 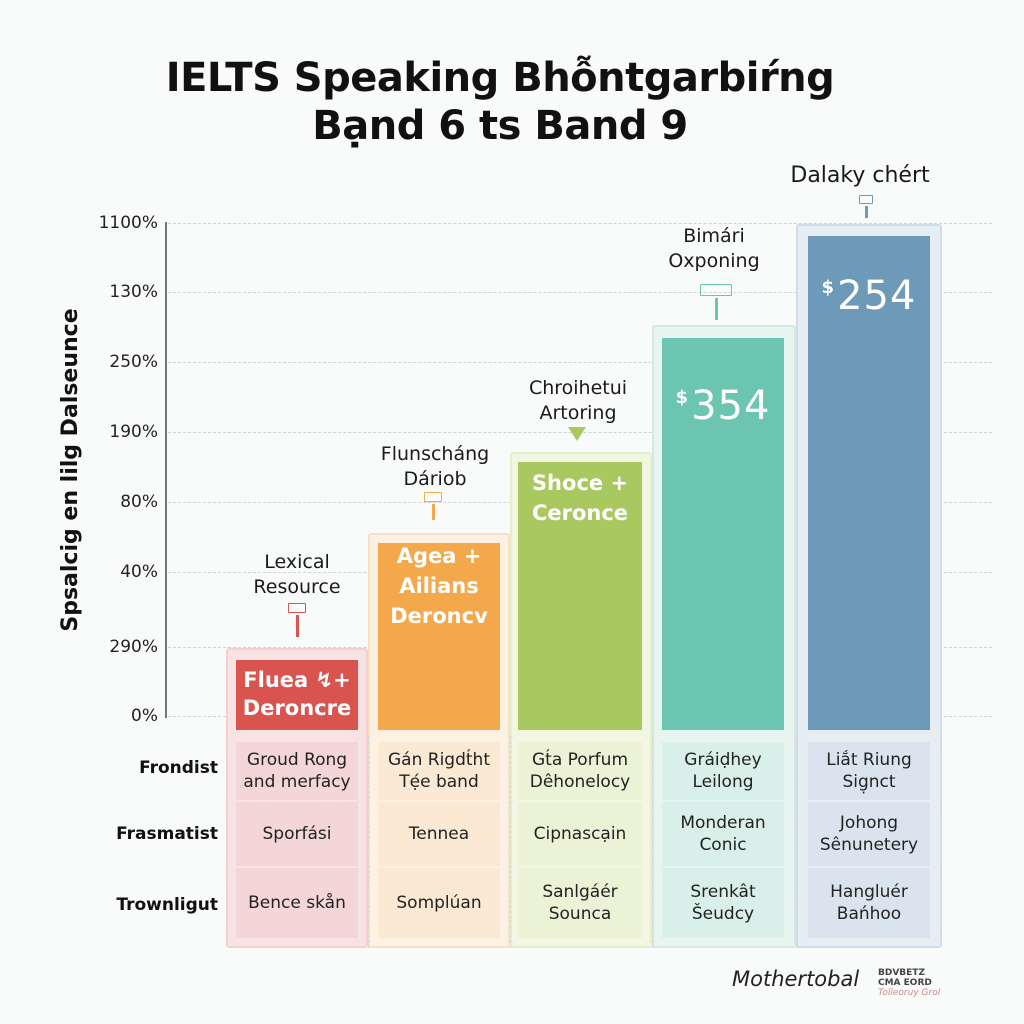 What do you see at coordinates (133, 647) in the screenshot?
I see `y-tick-label: 290%` at bounding box center [133, 647].